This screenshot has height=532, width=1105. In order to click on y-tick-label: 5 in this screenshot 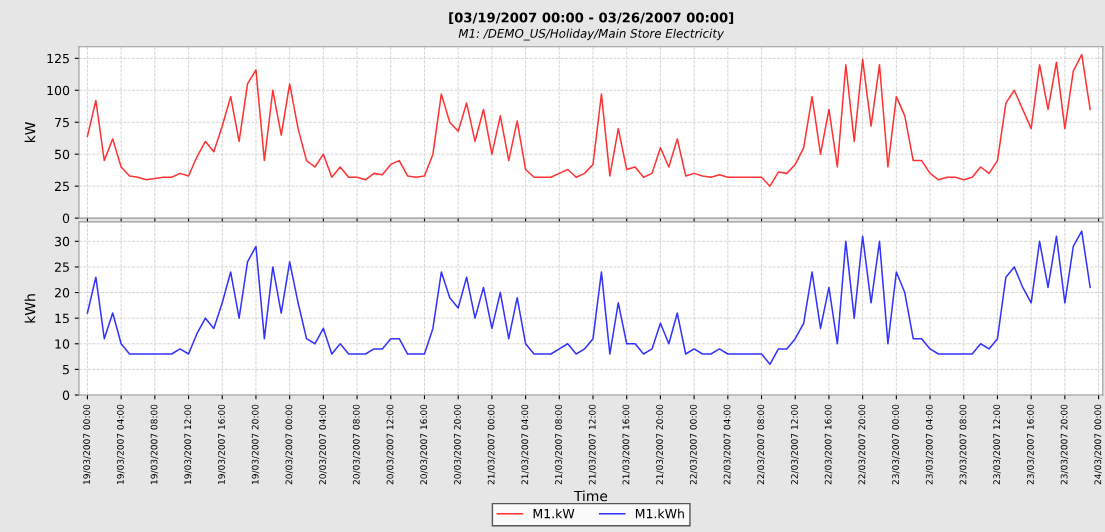, I will do `click(65, 370)`.